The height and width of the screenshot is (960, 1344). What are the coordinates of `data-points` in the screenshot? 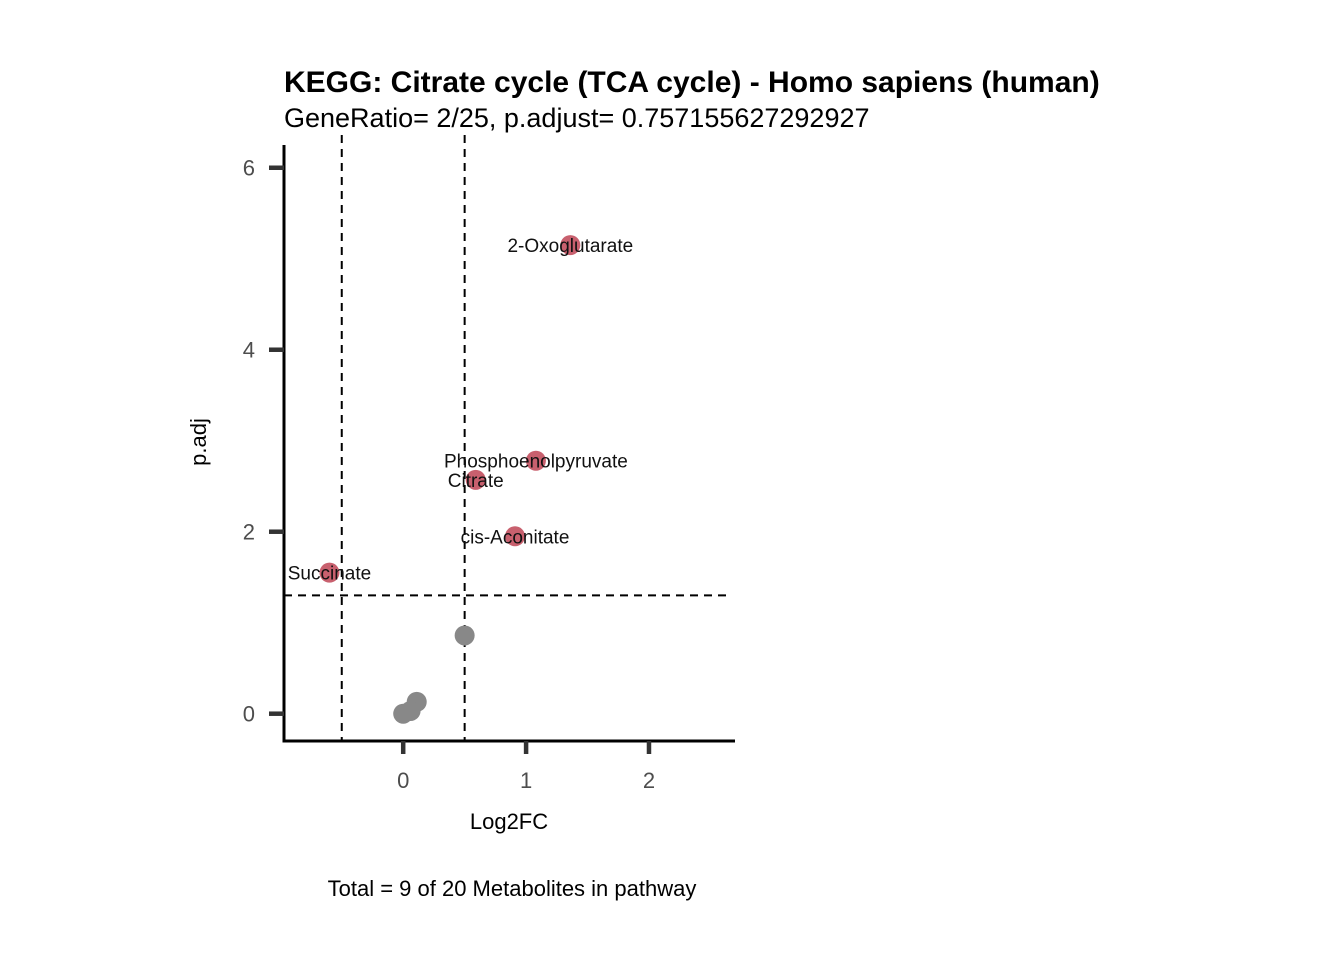 It's located at (450, 479).